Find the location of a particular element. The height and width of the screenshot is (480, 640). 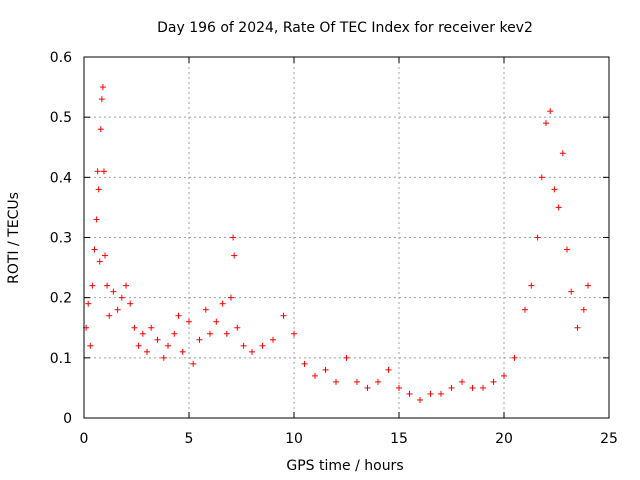

y-tick-label: 0.6 is located at coordinates (61, 58).